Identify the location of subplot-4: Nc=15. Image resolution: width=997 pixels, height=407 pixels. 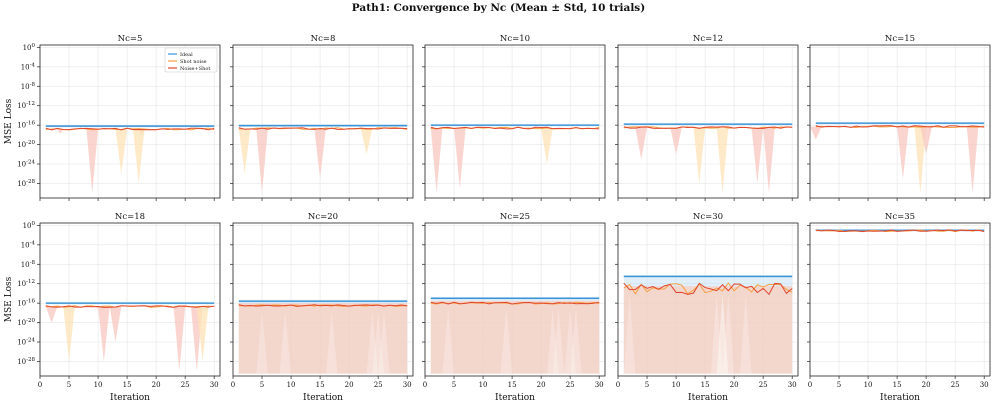
(899, 117).